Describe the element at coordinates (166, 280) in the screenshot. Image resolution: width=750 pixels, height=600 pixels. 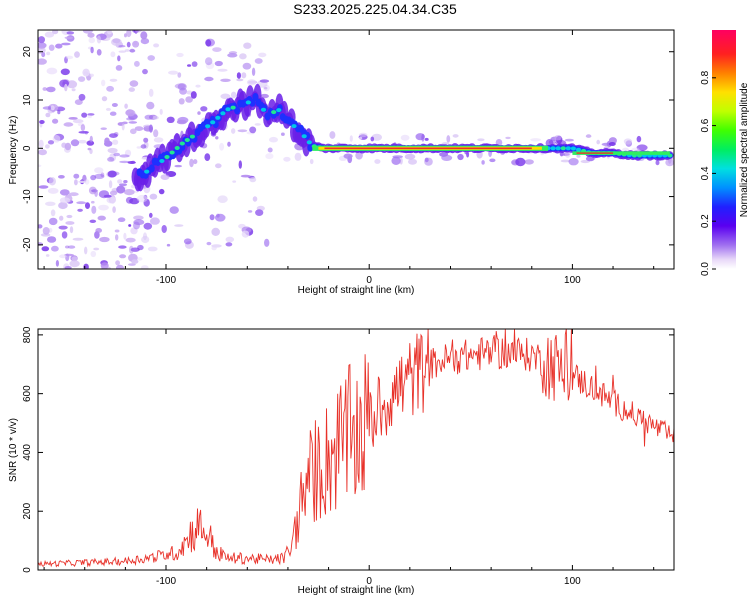
I see `x-tick-label: -100` at that location.